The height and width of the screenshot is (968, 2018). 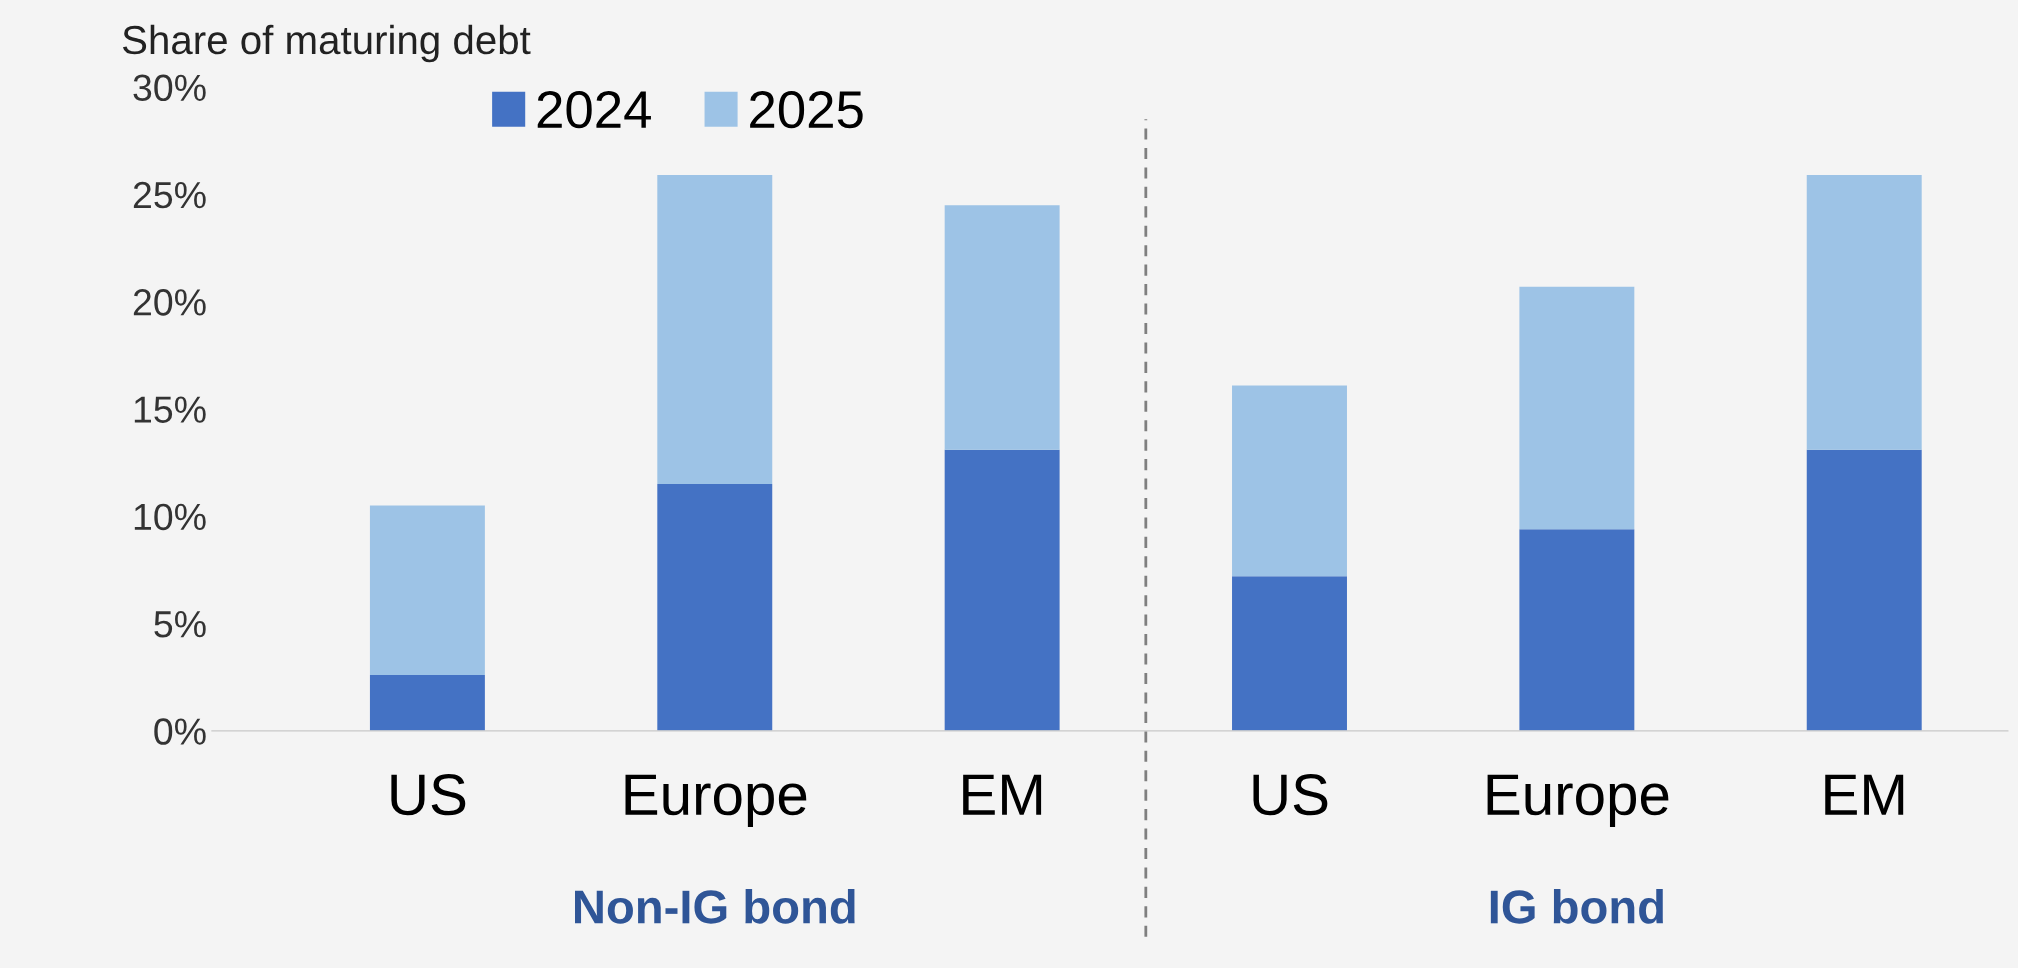 I want to click on y-tick-label: 5%, so click(x=180, y=624).